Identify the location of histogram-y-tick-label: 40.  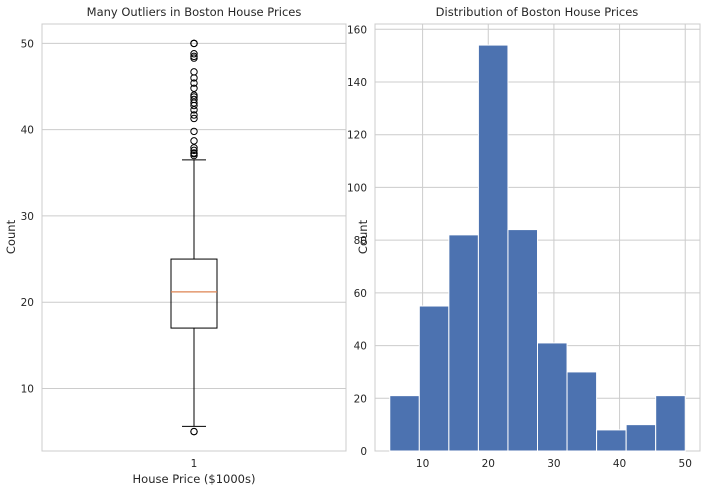
(360, 347).